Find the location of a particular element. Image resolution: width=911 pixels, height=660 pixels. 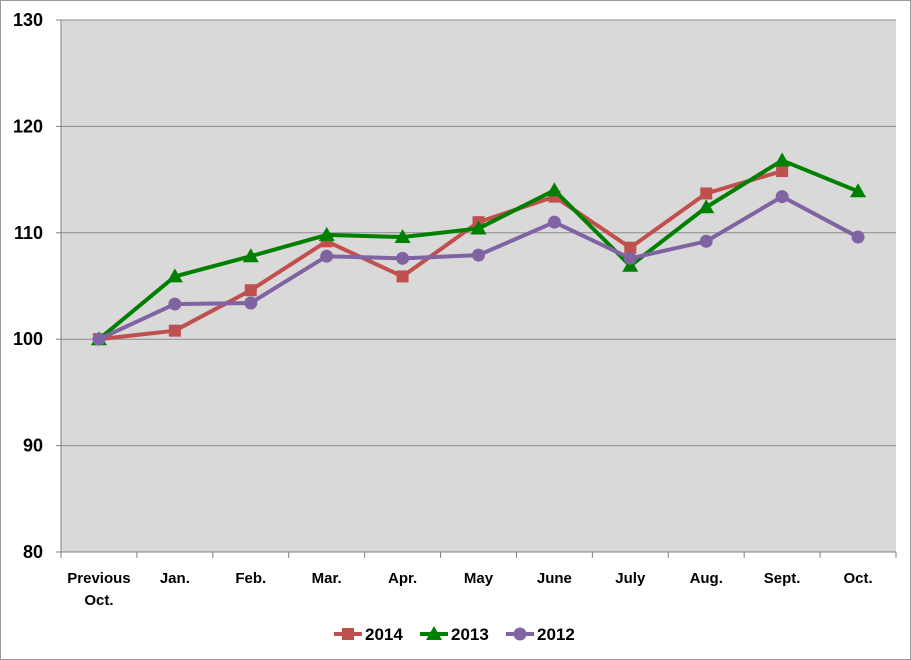

x-tick-label: Feb. is located at coordinates (250, 578).